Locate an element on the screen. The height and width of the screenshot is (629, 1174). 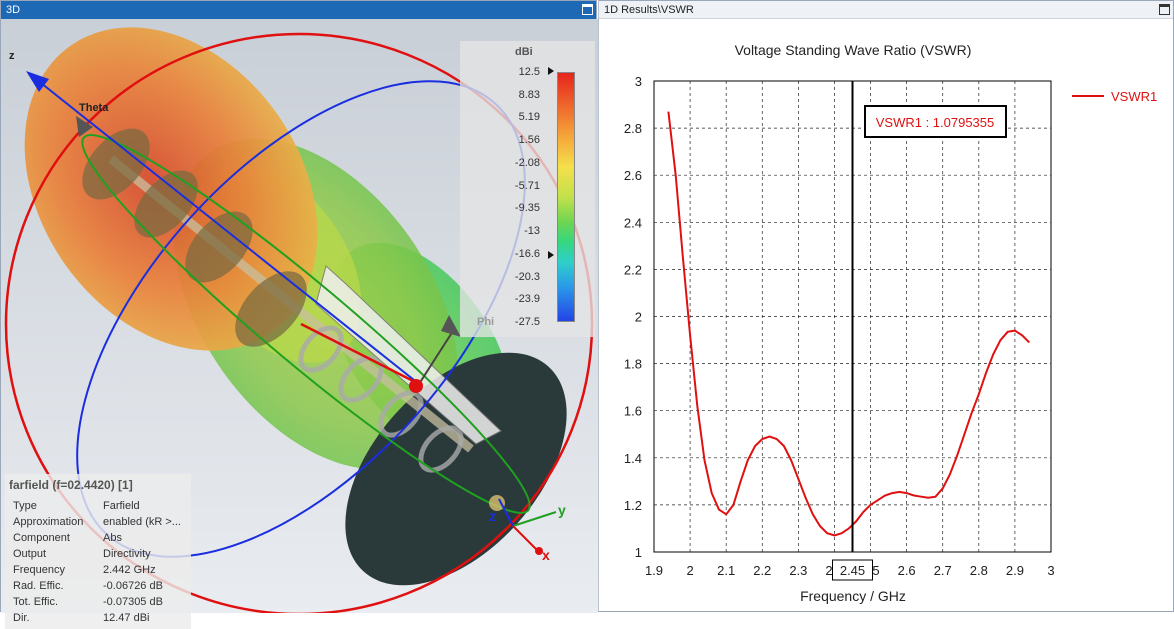
colorbar-unit: dBi is located at coordinates (524, 52).